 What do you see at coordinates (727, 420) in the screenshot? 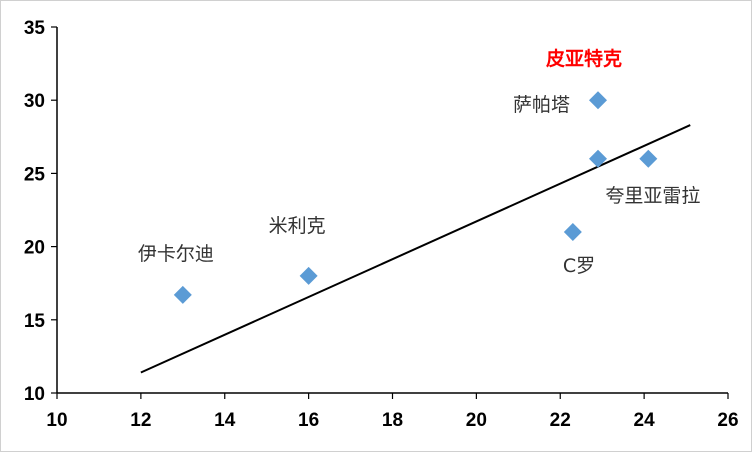
I see `x-tick-label: 26` at bounding box center [727, 420].